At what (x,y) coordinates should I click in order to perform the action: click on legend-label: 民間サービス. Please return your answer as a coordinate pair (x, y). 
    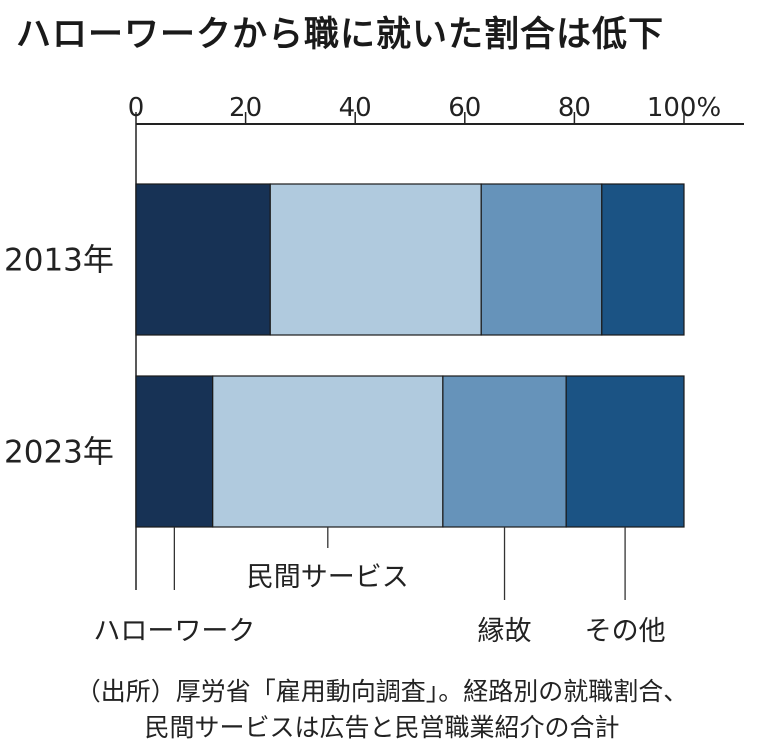
    Looking at the image, I should click on (328, 577).